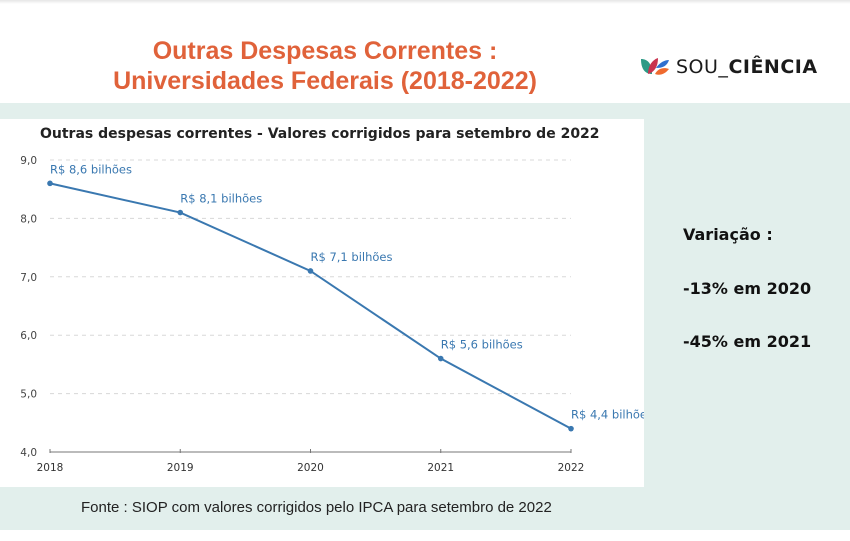  Describe the element at coordinates (425, 2) in the screenshot. I see `top-edge-shadow` at that location.